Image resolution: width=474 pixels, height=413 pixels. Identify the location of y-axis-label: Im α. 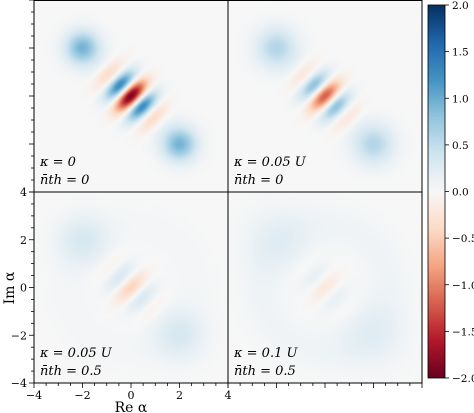
(10, 287).